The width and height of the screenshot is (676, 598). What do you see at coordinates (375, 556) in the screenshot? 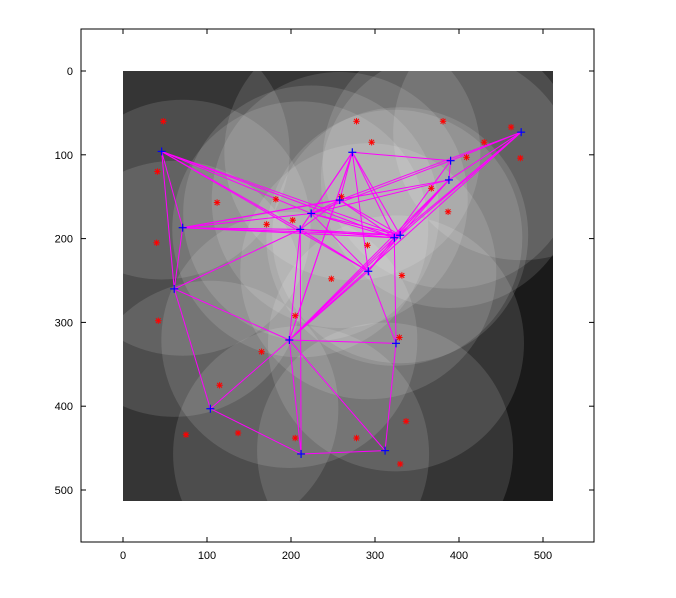
I see `x-tick-label: 300` at bounding box center [375, 556].